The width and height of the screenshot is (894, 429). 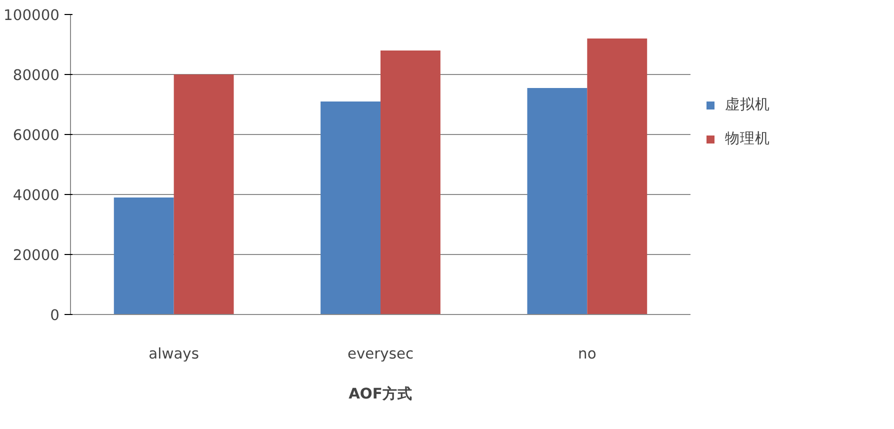 What do you see at coordinates (174, 354) in the screenshot?
I see `x-tick-label: always` at bounding box center [174, 354].